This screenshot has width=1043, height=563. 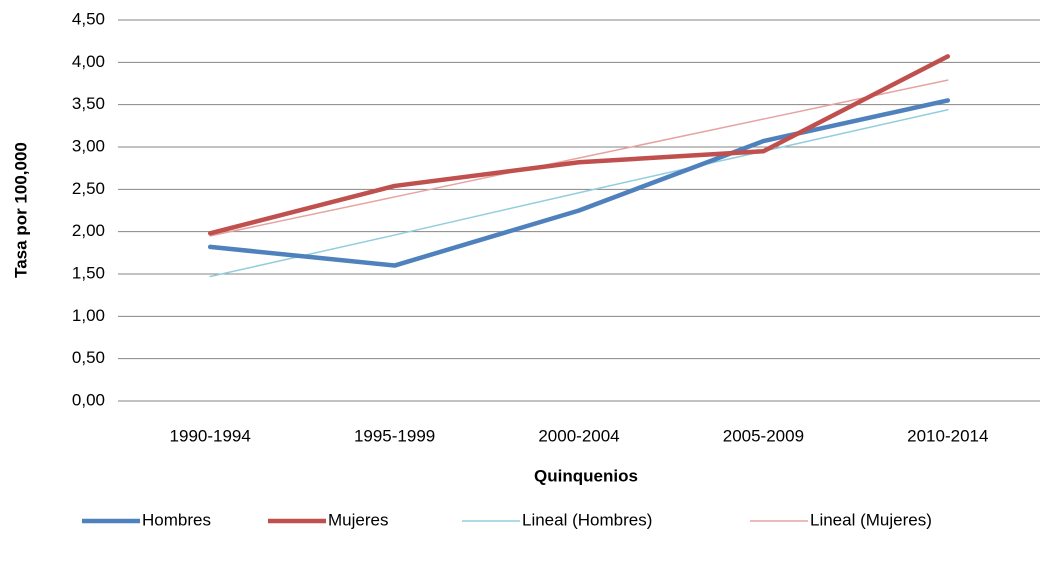 What do you see at coordinates (88, 61) in the screenshot?
I see `y-tick-label: 4,00` at bounding box center [88, 61].